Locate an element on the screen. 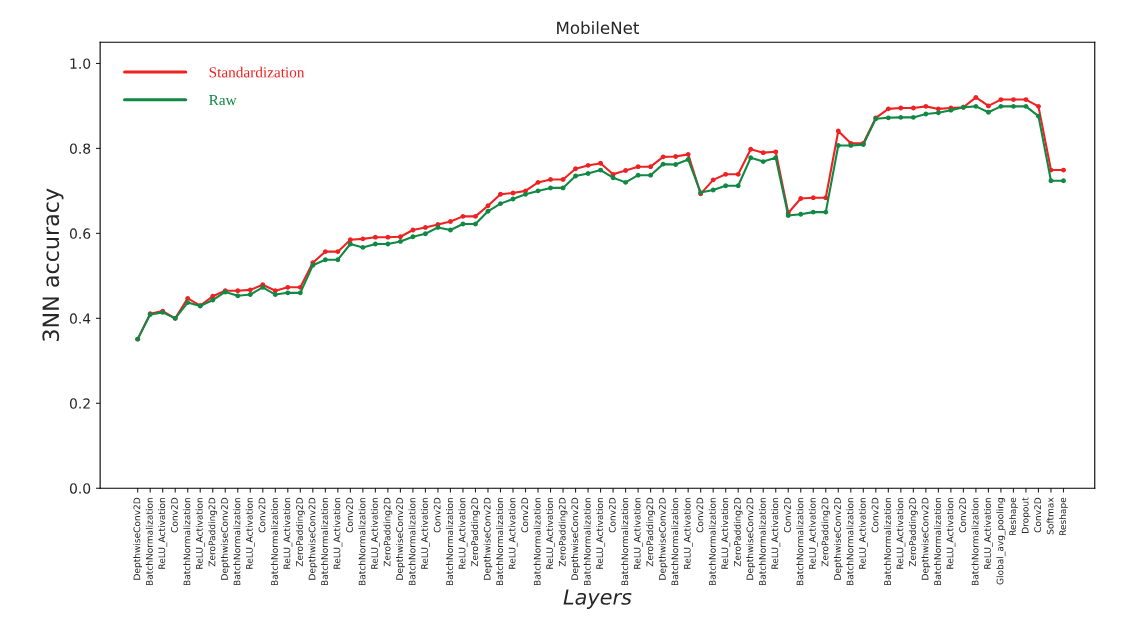 The width and height of the screenshot is (1138, 630). chart-title: MobileNet is located at coordinates (598, 28).